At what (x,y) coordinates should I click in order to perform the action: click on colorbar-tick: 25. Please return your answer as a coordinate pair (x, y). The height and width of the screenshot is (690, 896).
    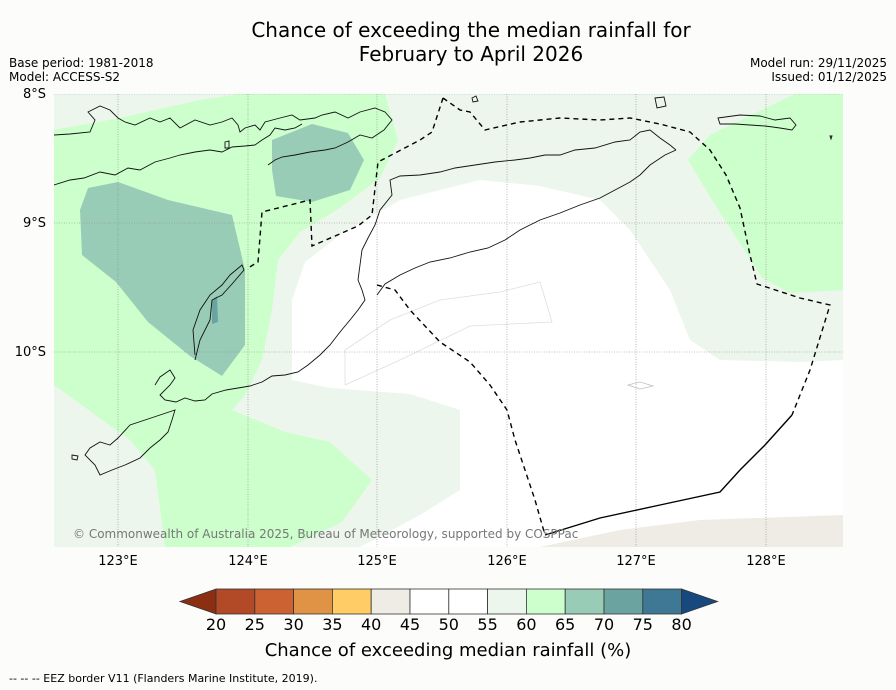
    Looking at the image, I should click on (254, 624).